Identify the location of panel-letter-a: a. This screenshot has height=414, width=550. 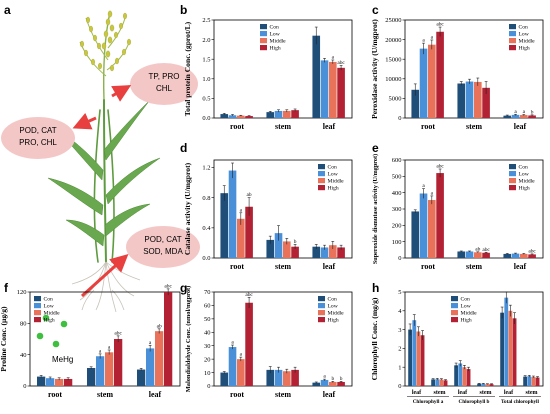
(7, 10).